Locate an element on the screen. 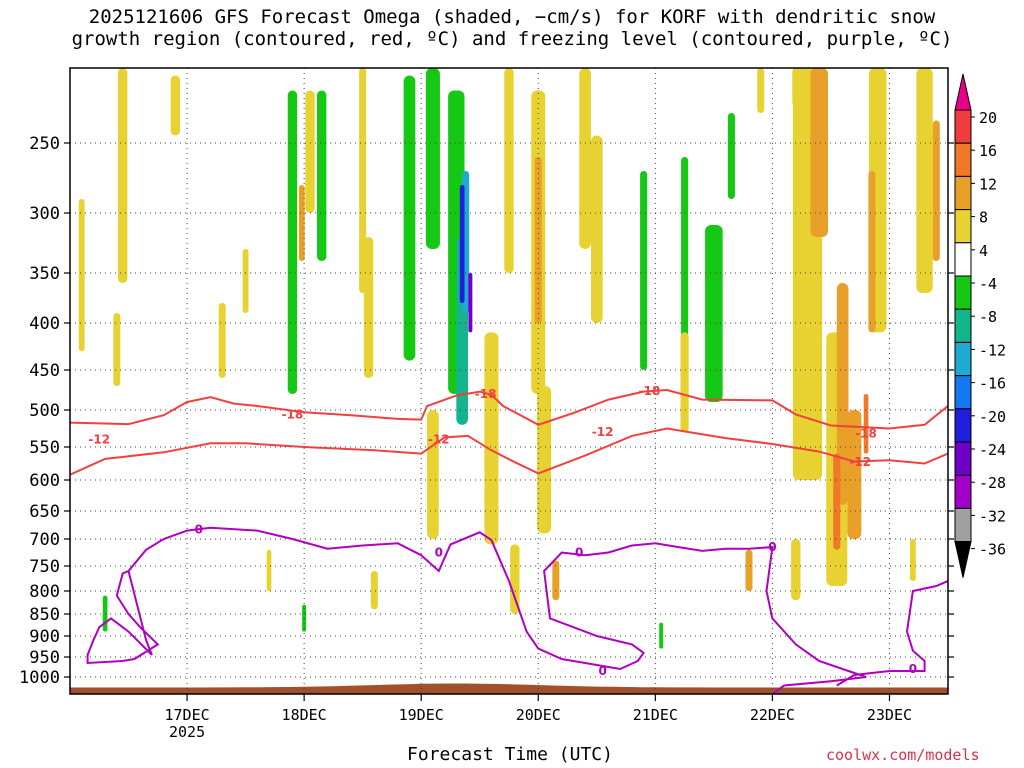  colorbar-label-5: -4 is located at coordinates (988, 284).